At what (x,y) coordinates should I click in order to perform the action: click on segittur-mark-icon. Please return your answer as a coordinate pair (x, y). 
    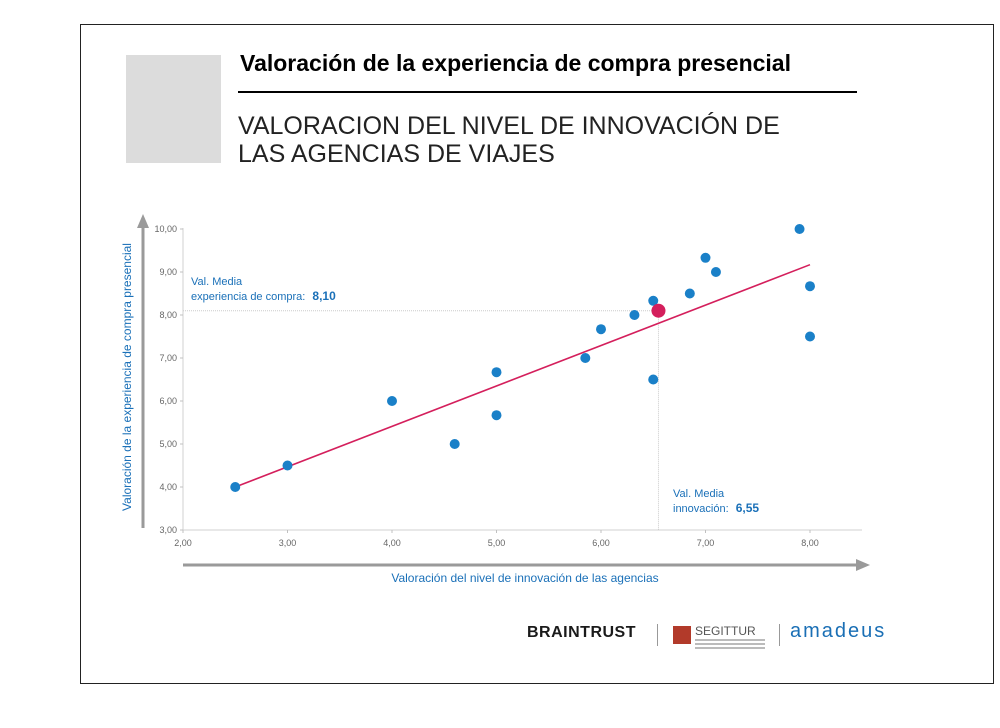
    Looking at the image, I should click on (682, 635).